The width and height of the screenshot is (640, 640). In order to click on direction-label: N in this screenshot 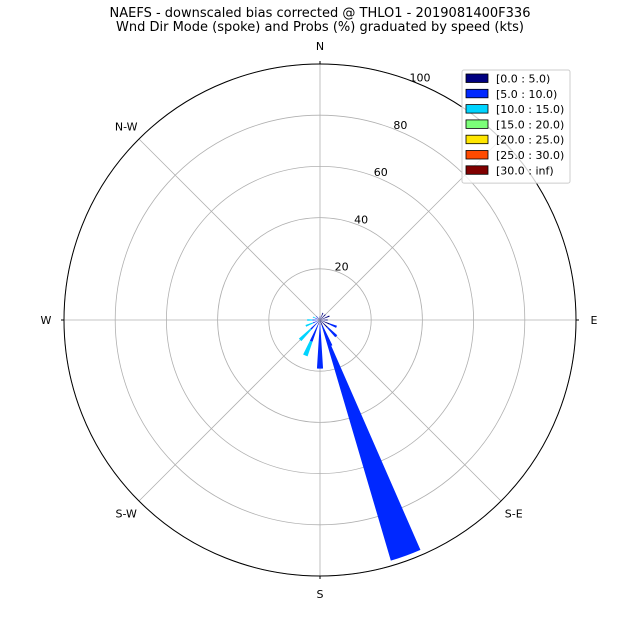, I will do `click(320, 46)`.